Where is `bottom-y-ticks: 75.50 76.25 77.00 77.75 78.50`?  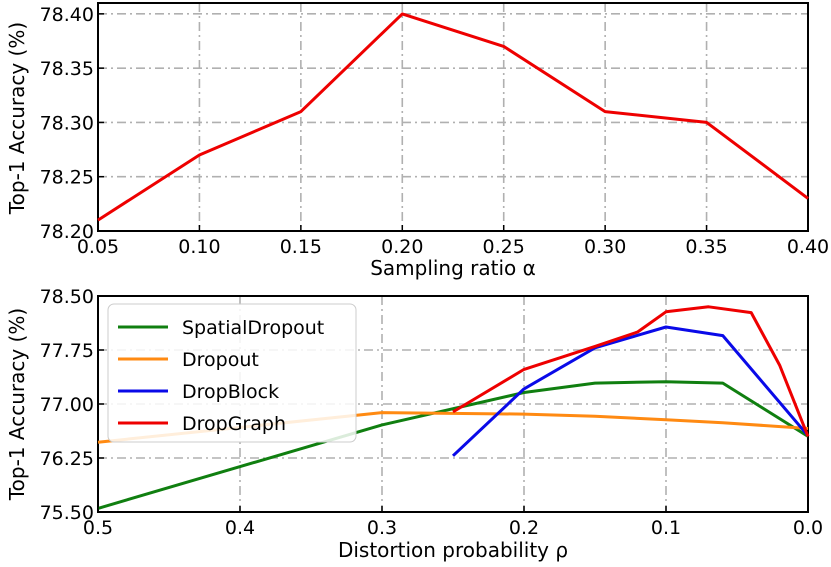
bottom-y-ticks: 75.50 76.25 77.00 77.75 78.50 is located at coordinates (72, 405).